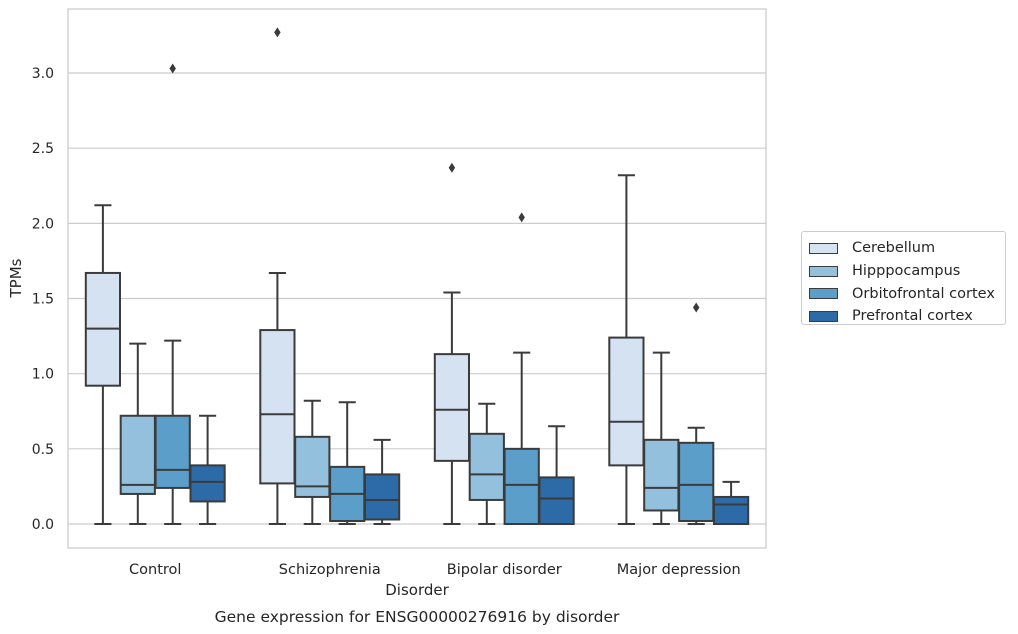 The width and height of the screenshot is (1018, 634). I want to click on y-tick-label: 0.5, so click(43, 450).